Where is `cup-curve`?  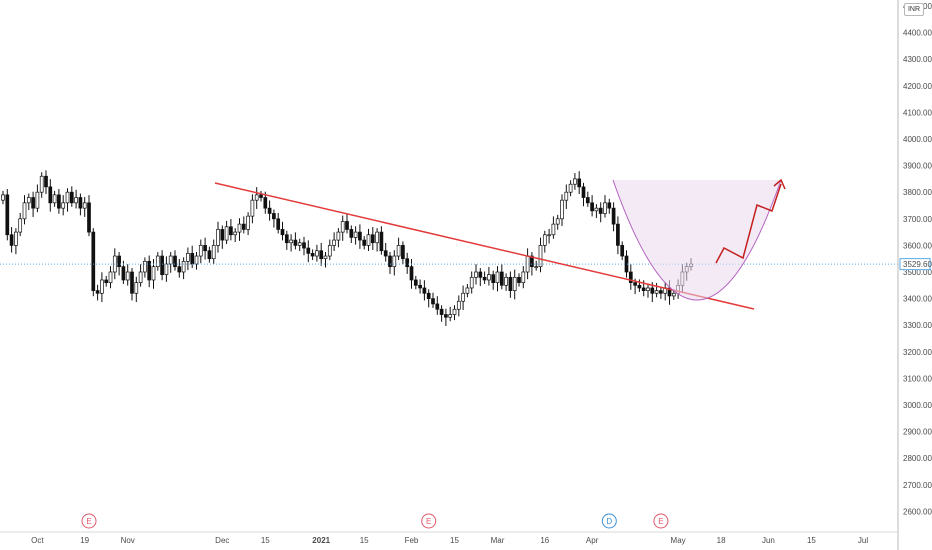 cup-curve is located at coordinates (697, 240).